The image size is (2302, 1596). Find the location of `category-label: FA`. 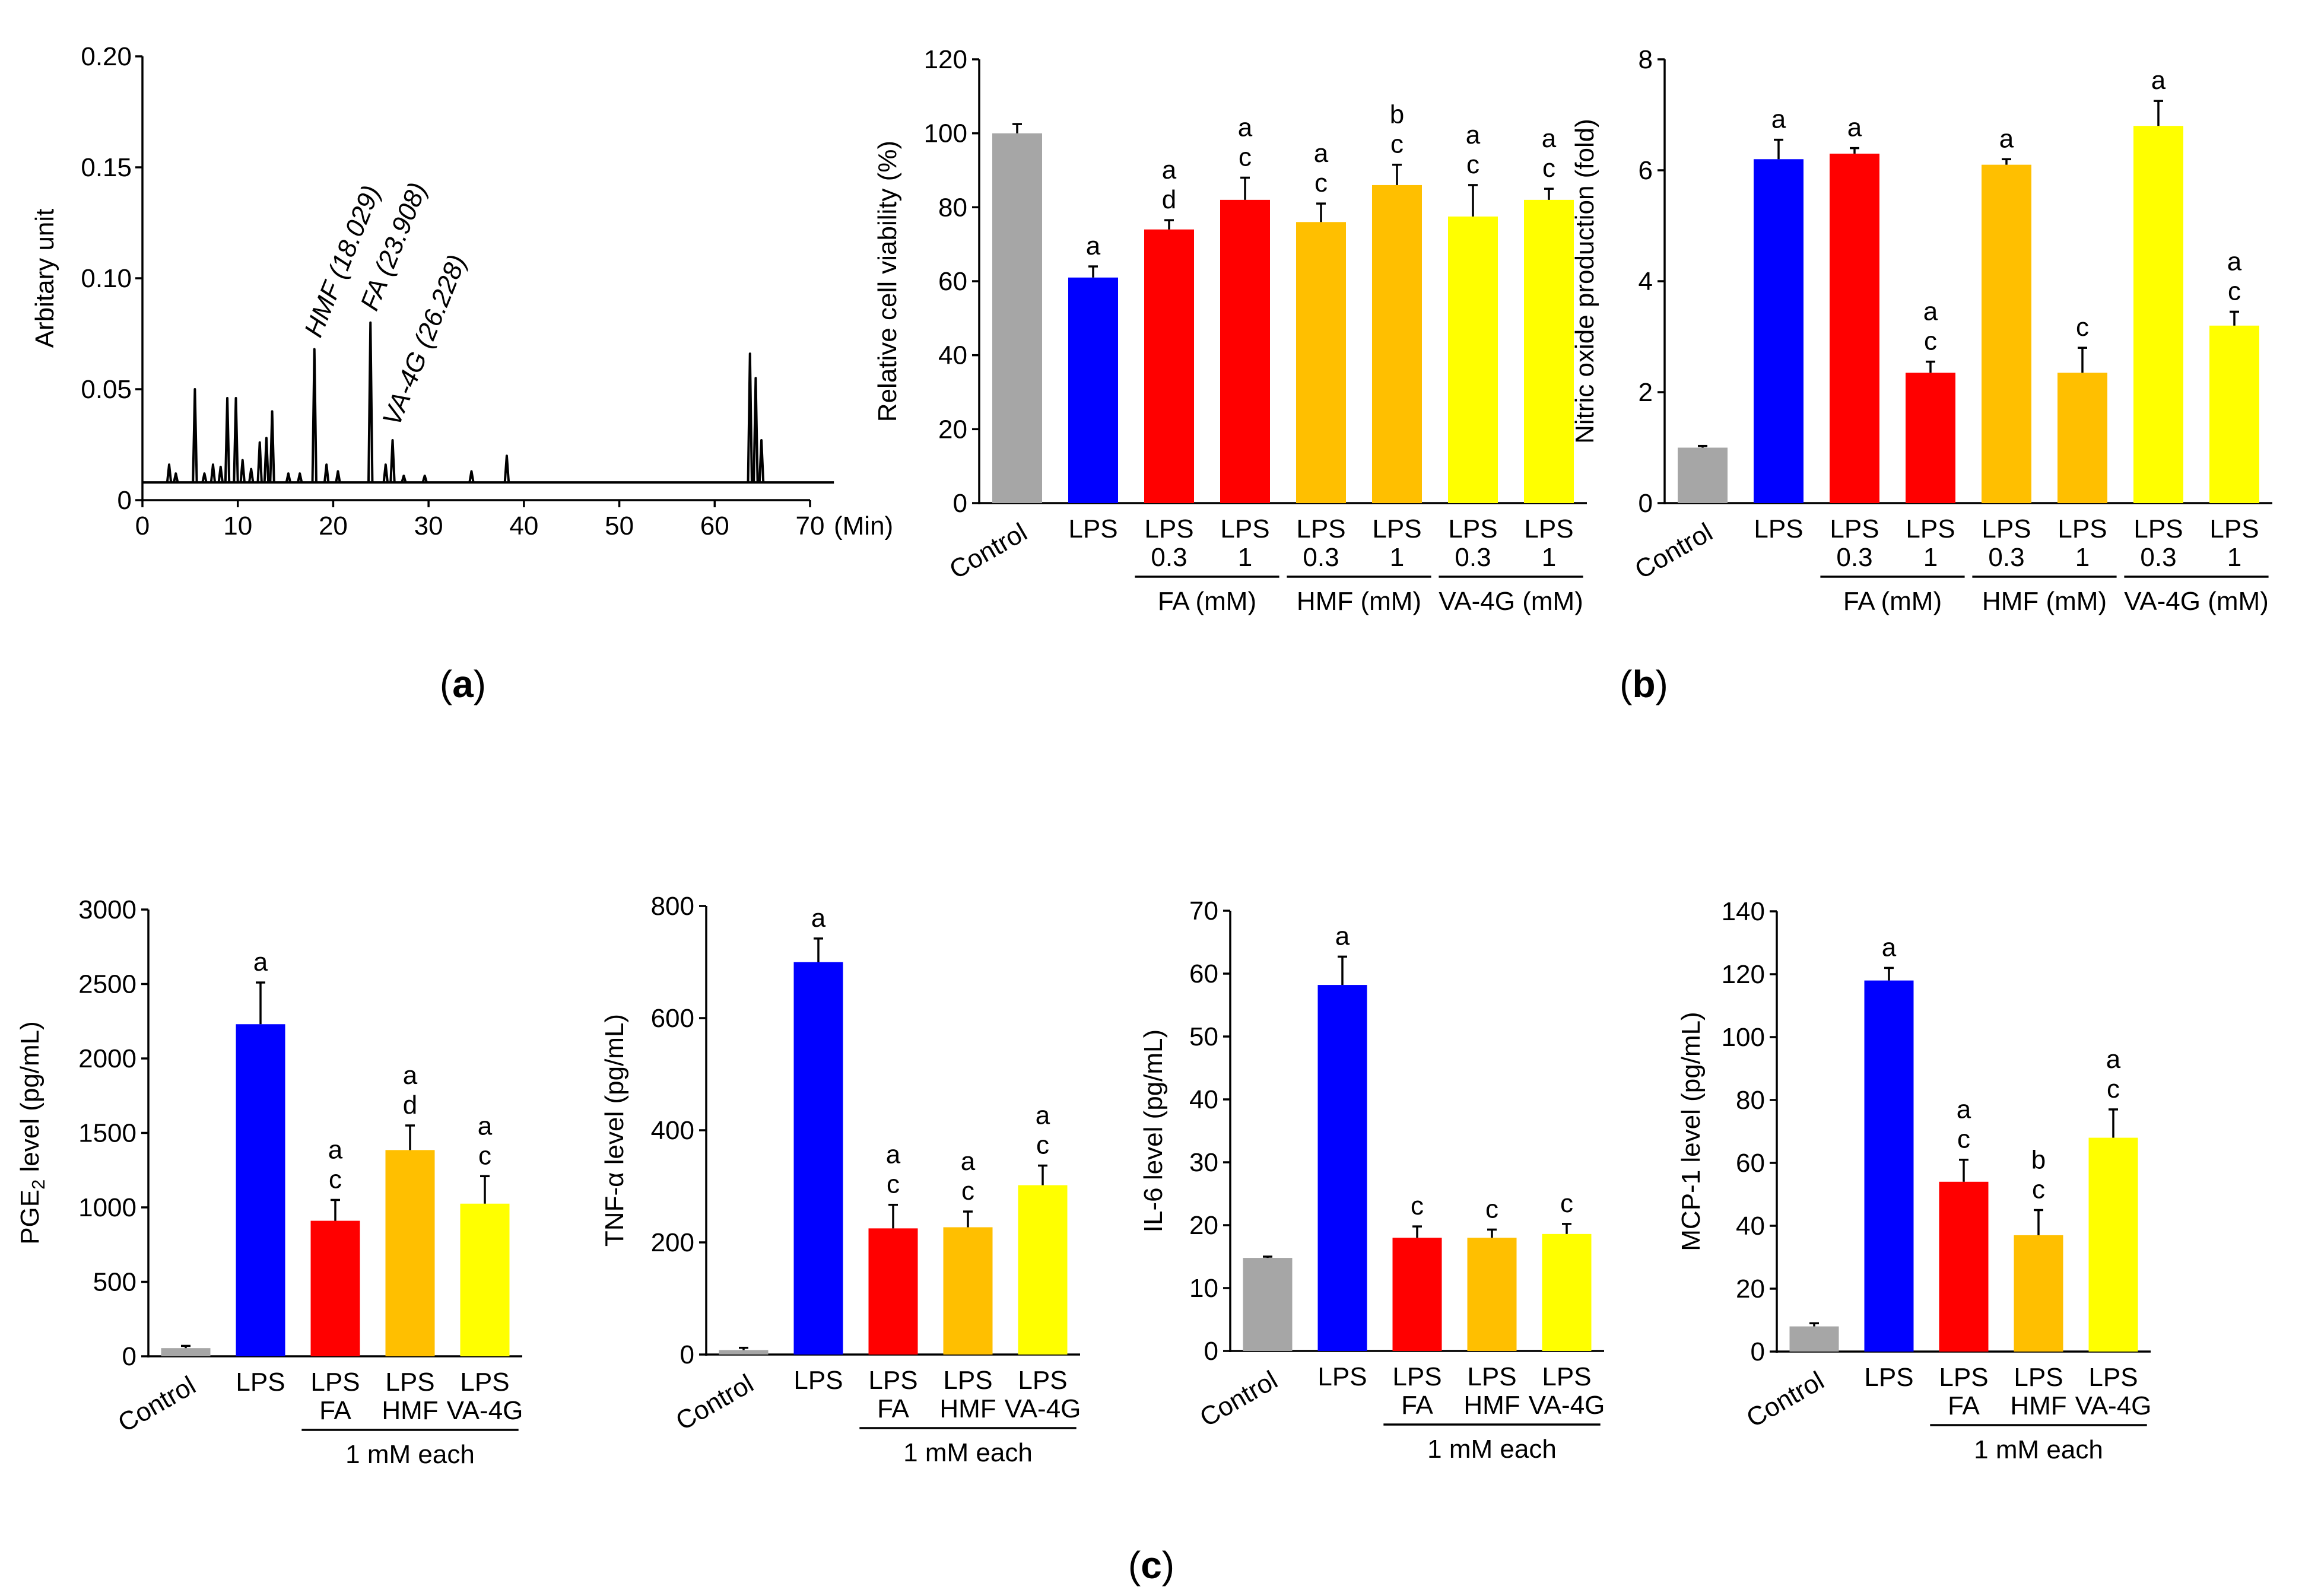

category-label: FA is located at coordinates (893, 1409).